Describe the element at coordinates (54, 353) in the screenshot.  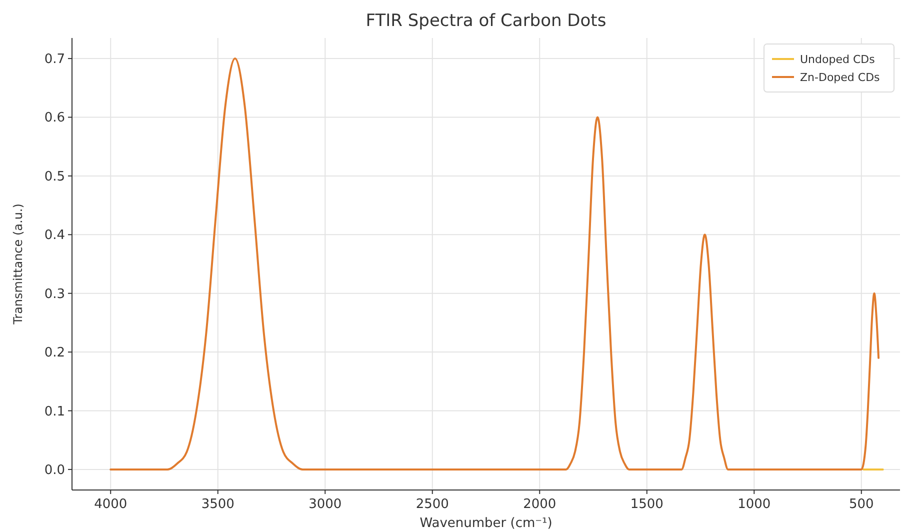
I see `y-tick-label: 0.2` at that location.